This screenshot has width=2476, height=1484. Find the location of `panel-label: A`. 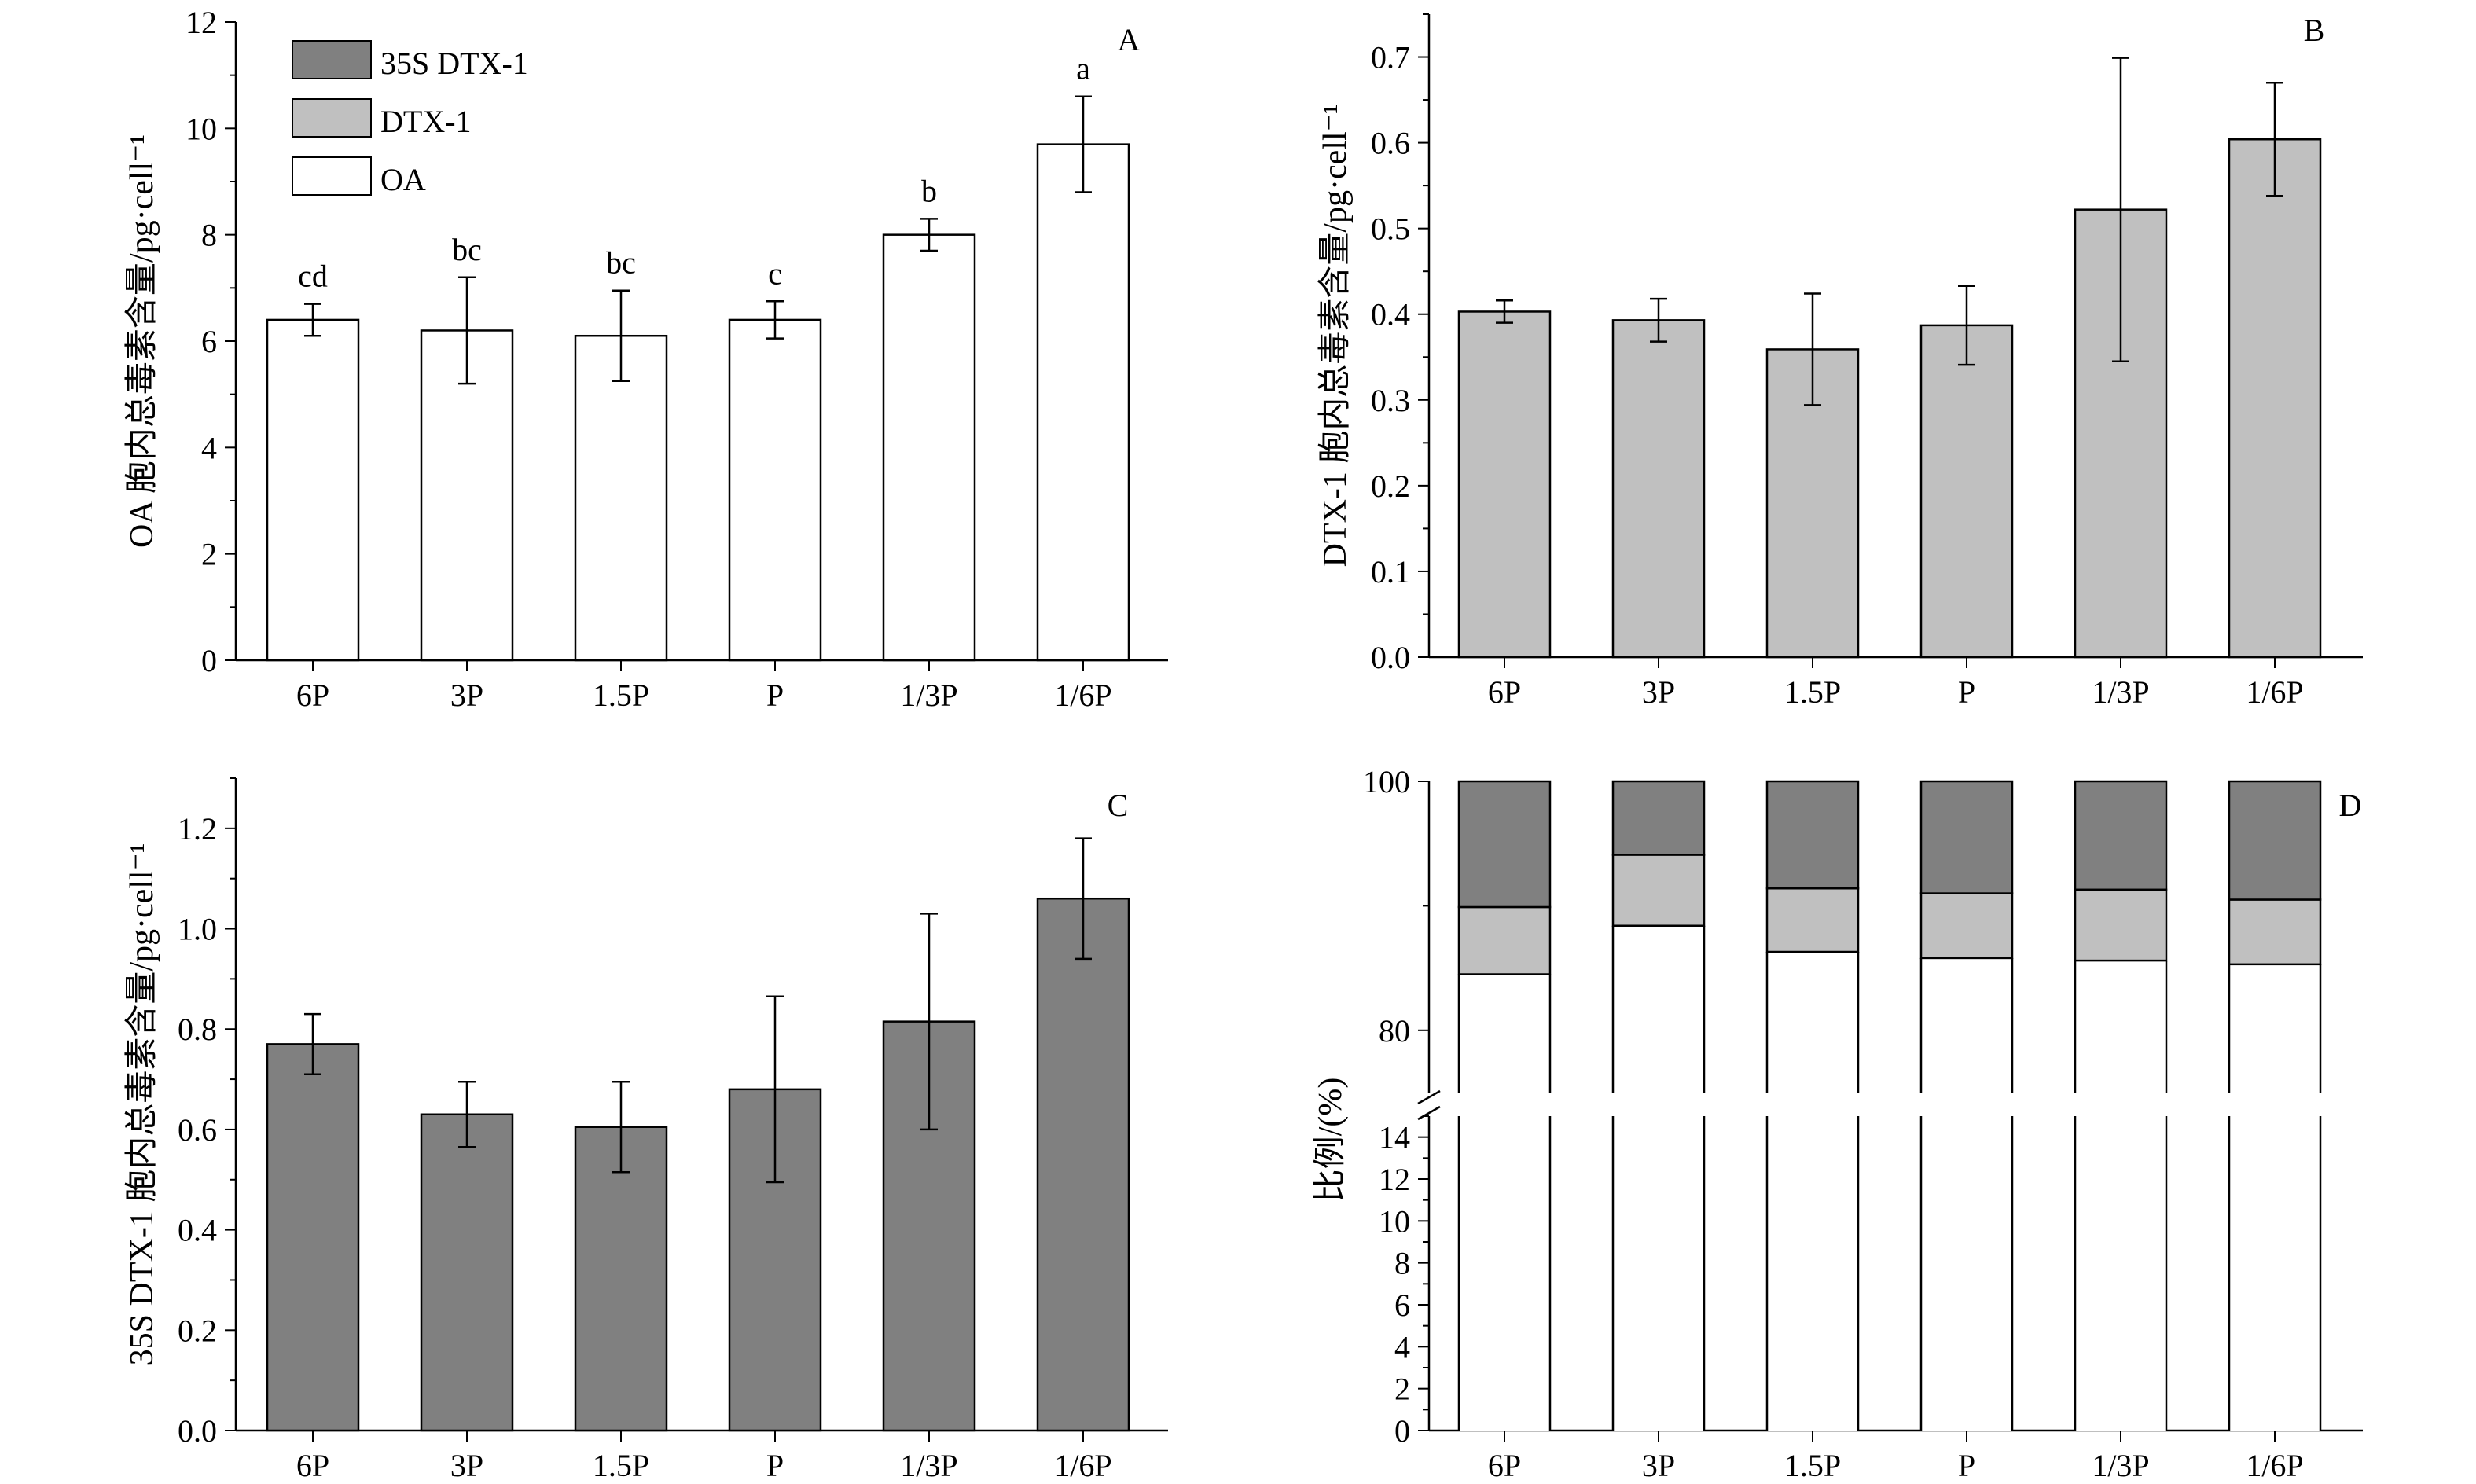

panel-label: A is located at coordinates (1129, 39).